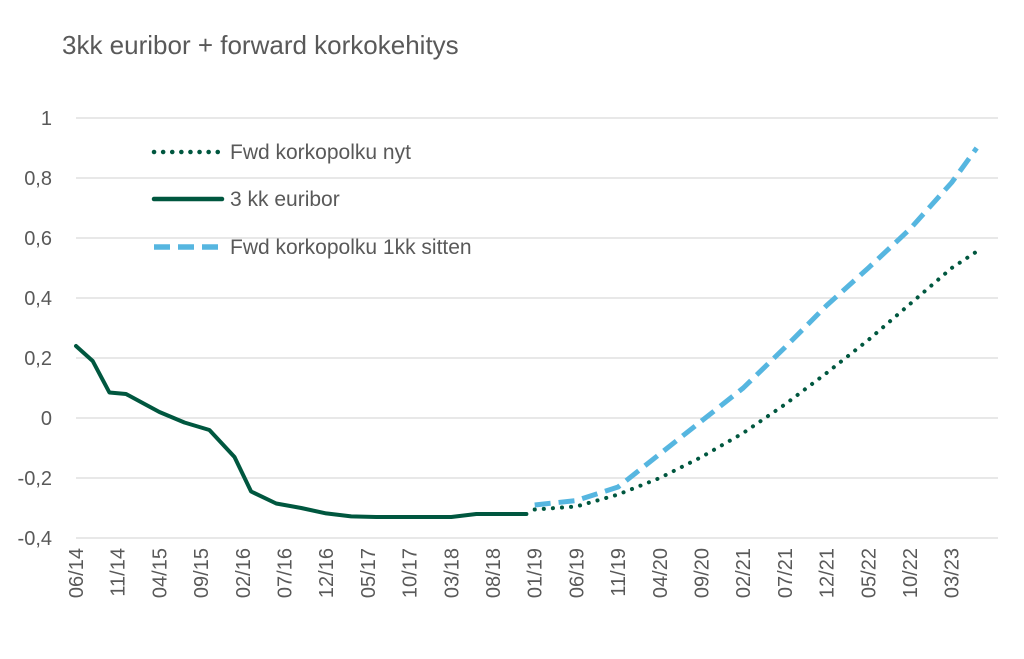 This screenshot has height=659, width=1024. Describe the element at coordinates (38, 359) in the screenshot. I see `y-tick-label: 0,2` at that location.